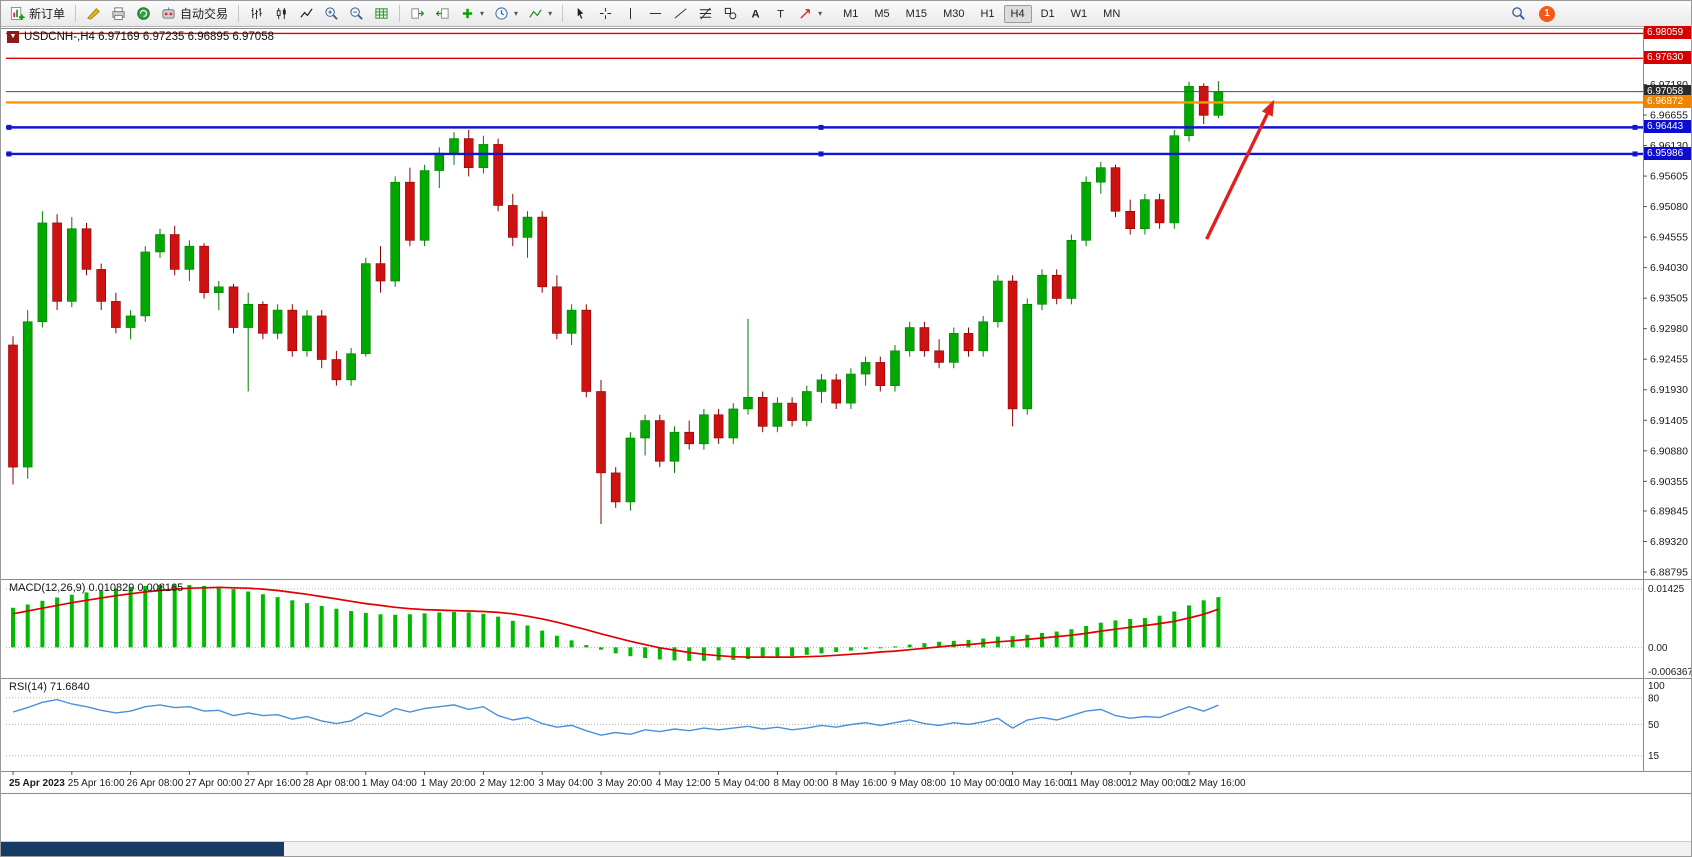 Image resolution: width=1692 pixels, height=857 pixels. I want to click on cursor-icon, so click(580, 13).